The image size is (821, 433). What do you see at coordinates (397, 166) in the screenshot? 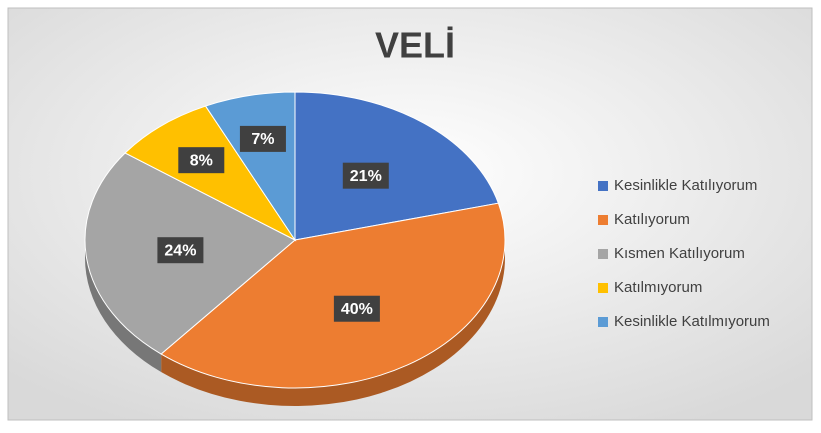
I see `slice` at bounding box center [397, 166].